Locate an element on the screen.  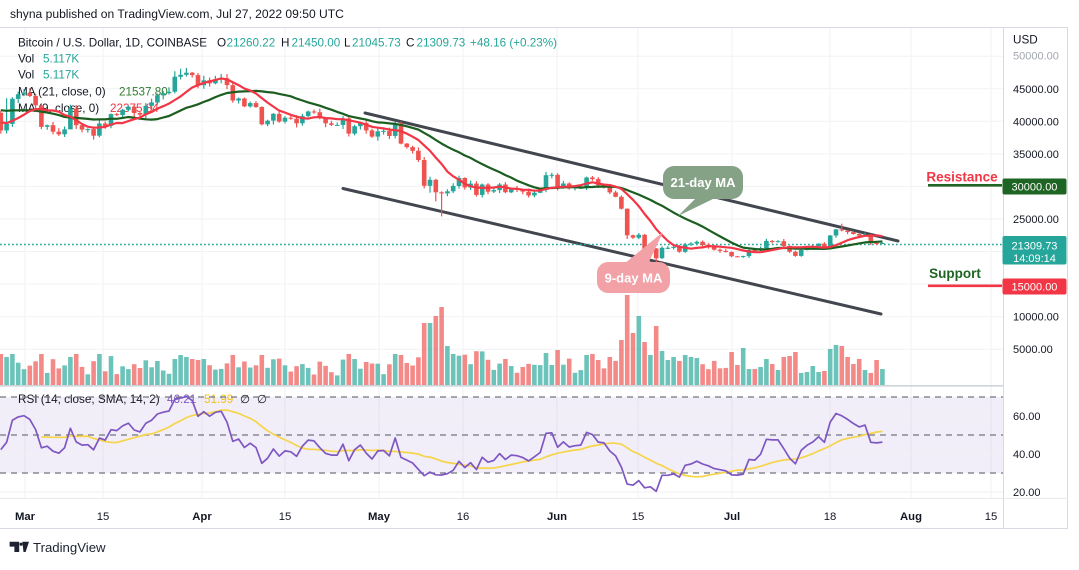
svg-text: 9-day MA is located at coordinates (634, 278).